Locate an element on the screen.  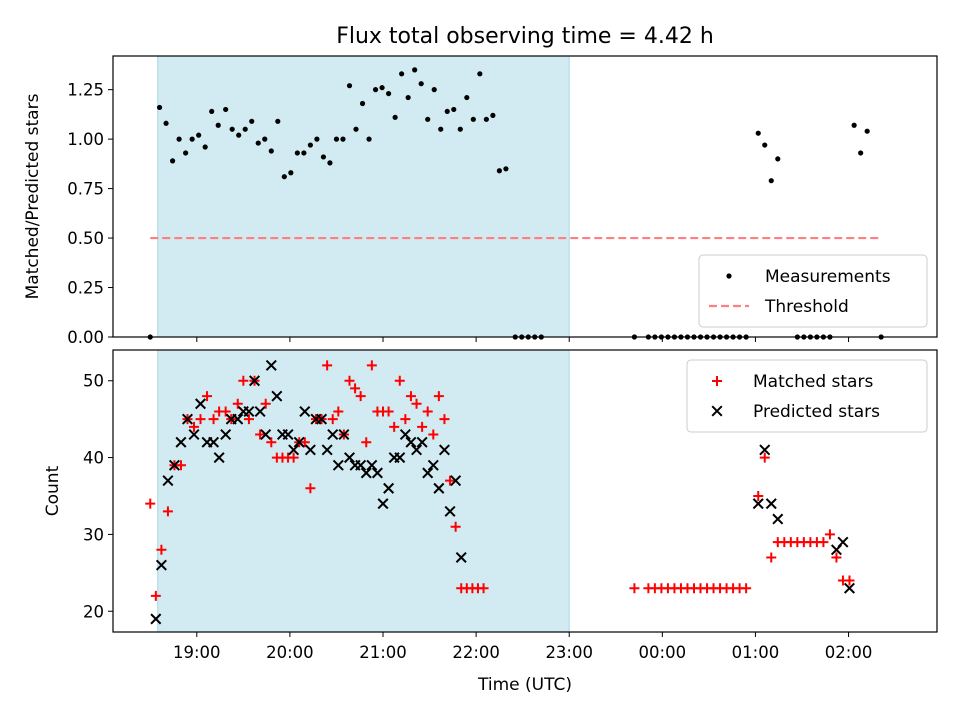
legend: Matched stars Predicted stars is located at coordinates (807, 396).